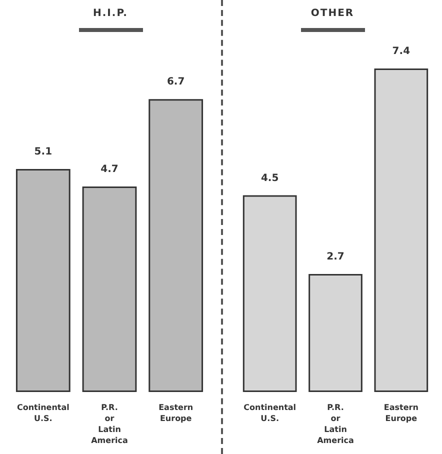  What do you see at coordinates (109, 170) in the screenshot?
I see `data-label: 4.7` at bounding box center [109, 170].